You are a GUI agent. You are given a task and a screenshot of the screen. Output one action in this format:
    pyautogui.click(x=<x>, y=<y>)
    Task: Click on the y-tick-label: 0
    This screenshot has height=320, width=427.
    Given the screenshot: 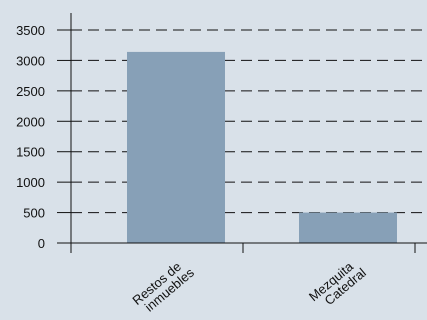 What is the action you would take?
    pyautogui.click(x=41, y=243)
    